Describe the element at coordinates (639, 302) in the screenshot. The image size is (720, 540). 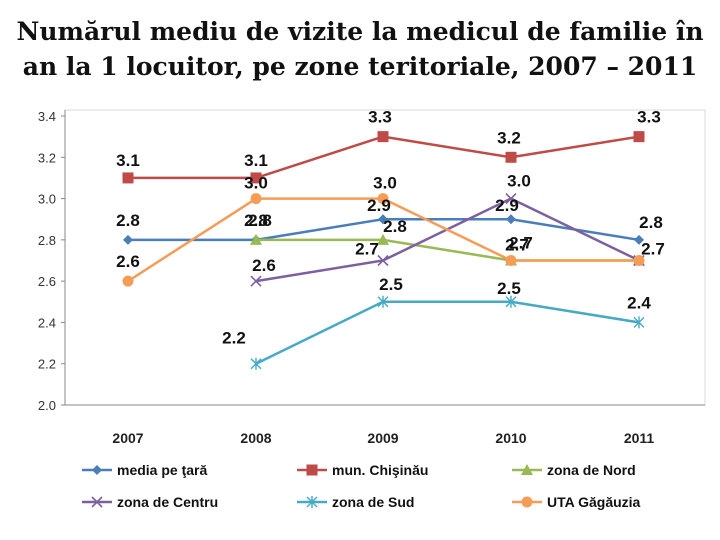
I see `data-label-zona-de-sud: 2.4` at that location.